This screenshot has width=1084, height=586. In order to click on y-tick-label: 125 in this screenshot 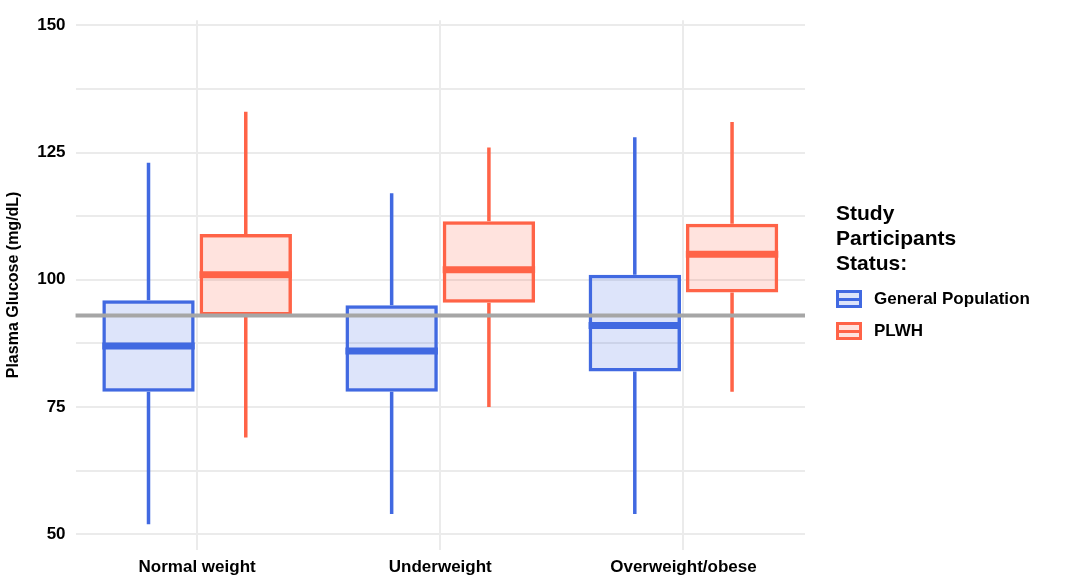, I will do `click(51, 152)`.